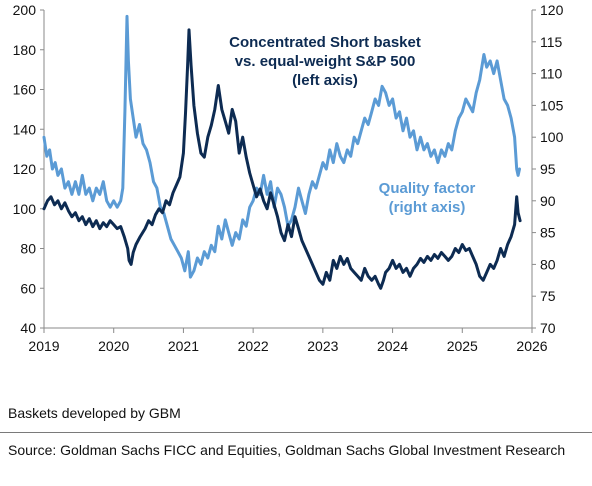 The height and width of the screenshot is (486, 592). I want to click on left-tick-label: 40, so click(28, 328).